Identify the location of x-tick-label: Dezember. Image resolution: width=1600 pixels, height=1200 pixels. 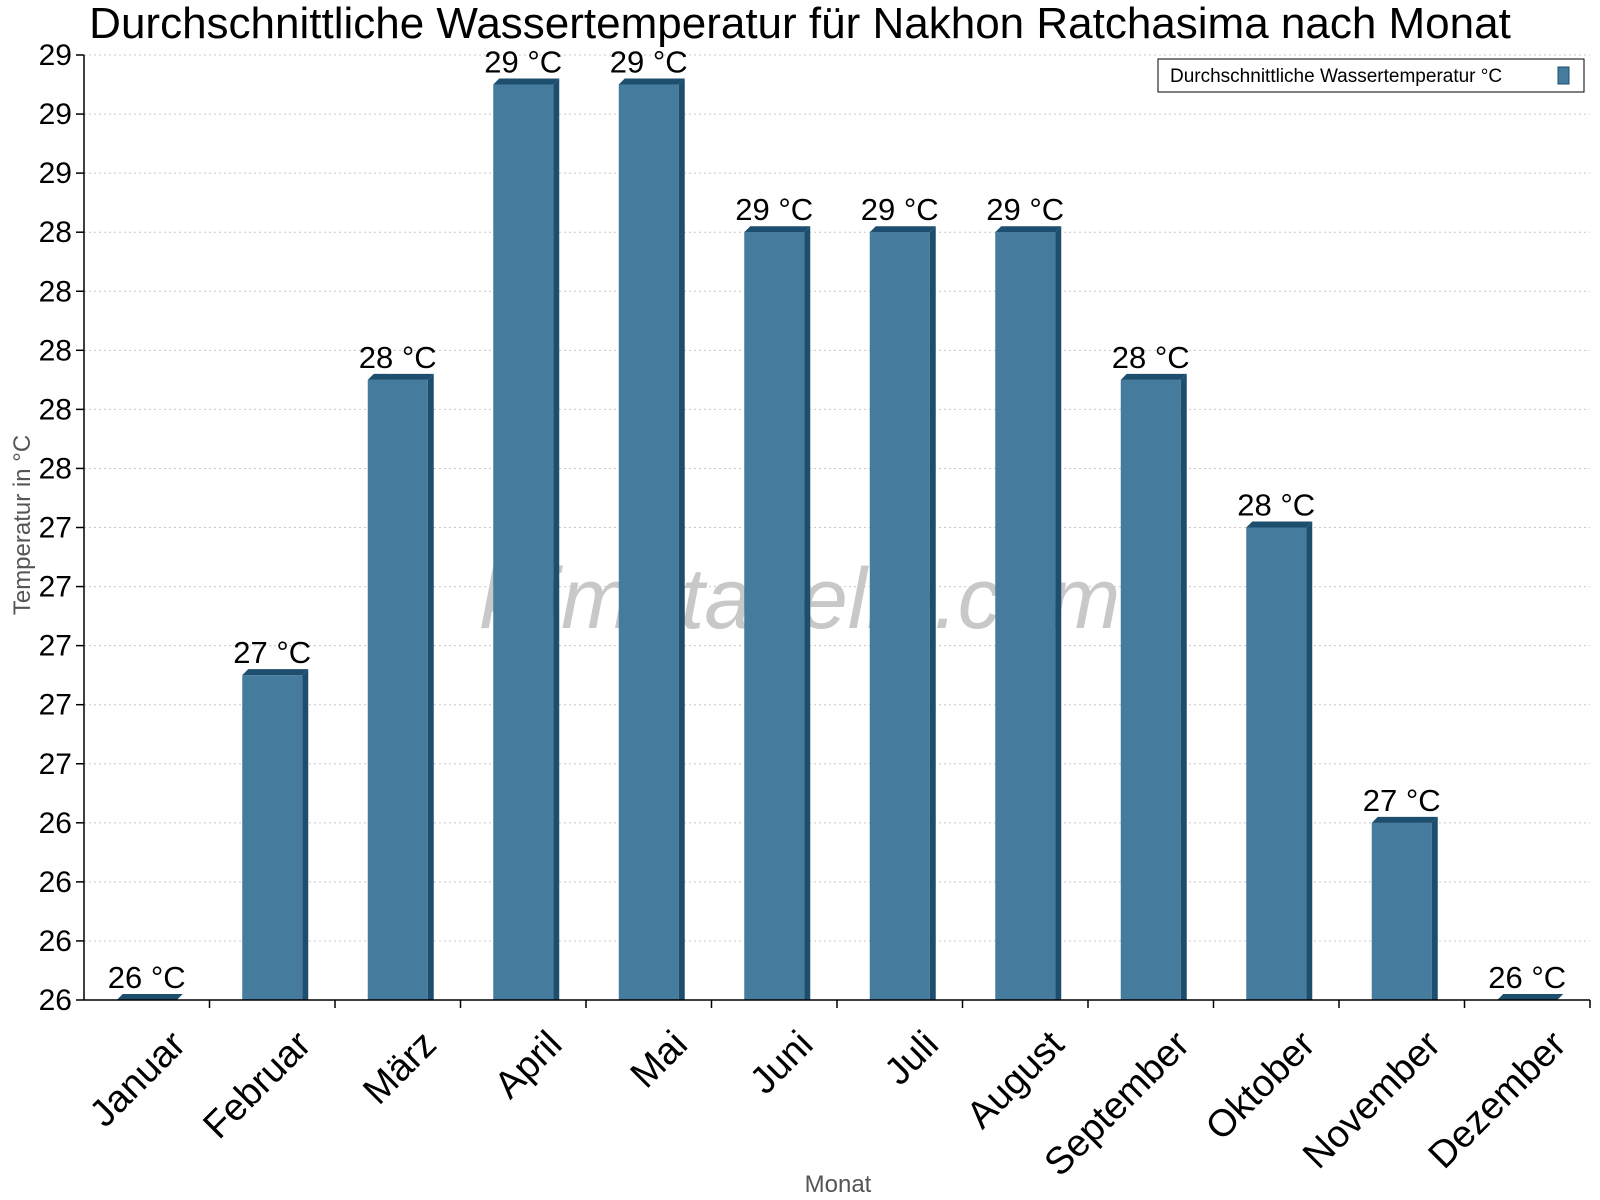
(1498, 1100).